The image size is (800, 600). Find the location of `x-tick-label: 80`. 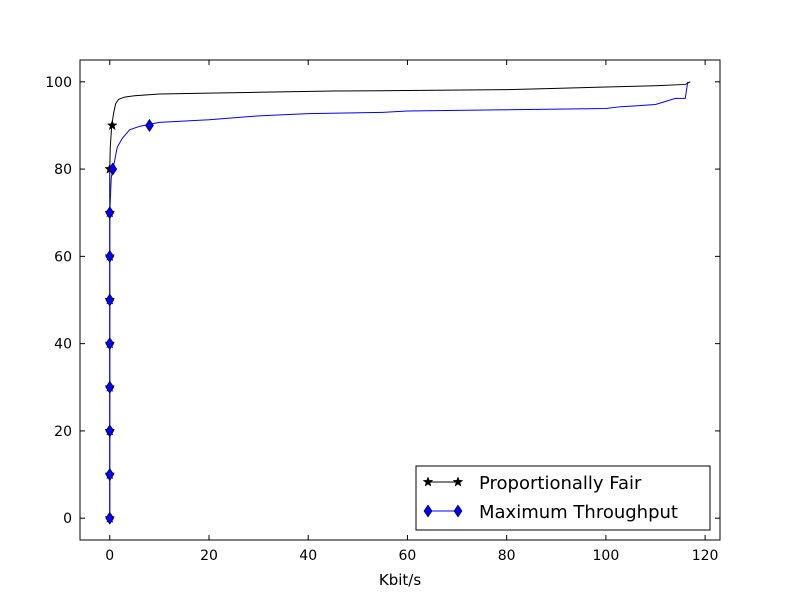

x-tick-label: 80 is located at coordinates (507, 556).